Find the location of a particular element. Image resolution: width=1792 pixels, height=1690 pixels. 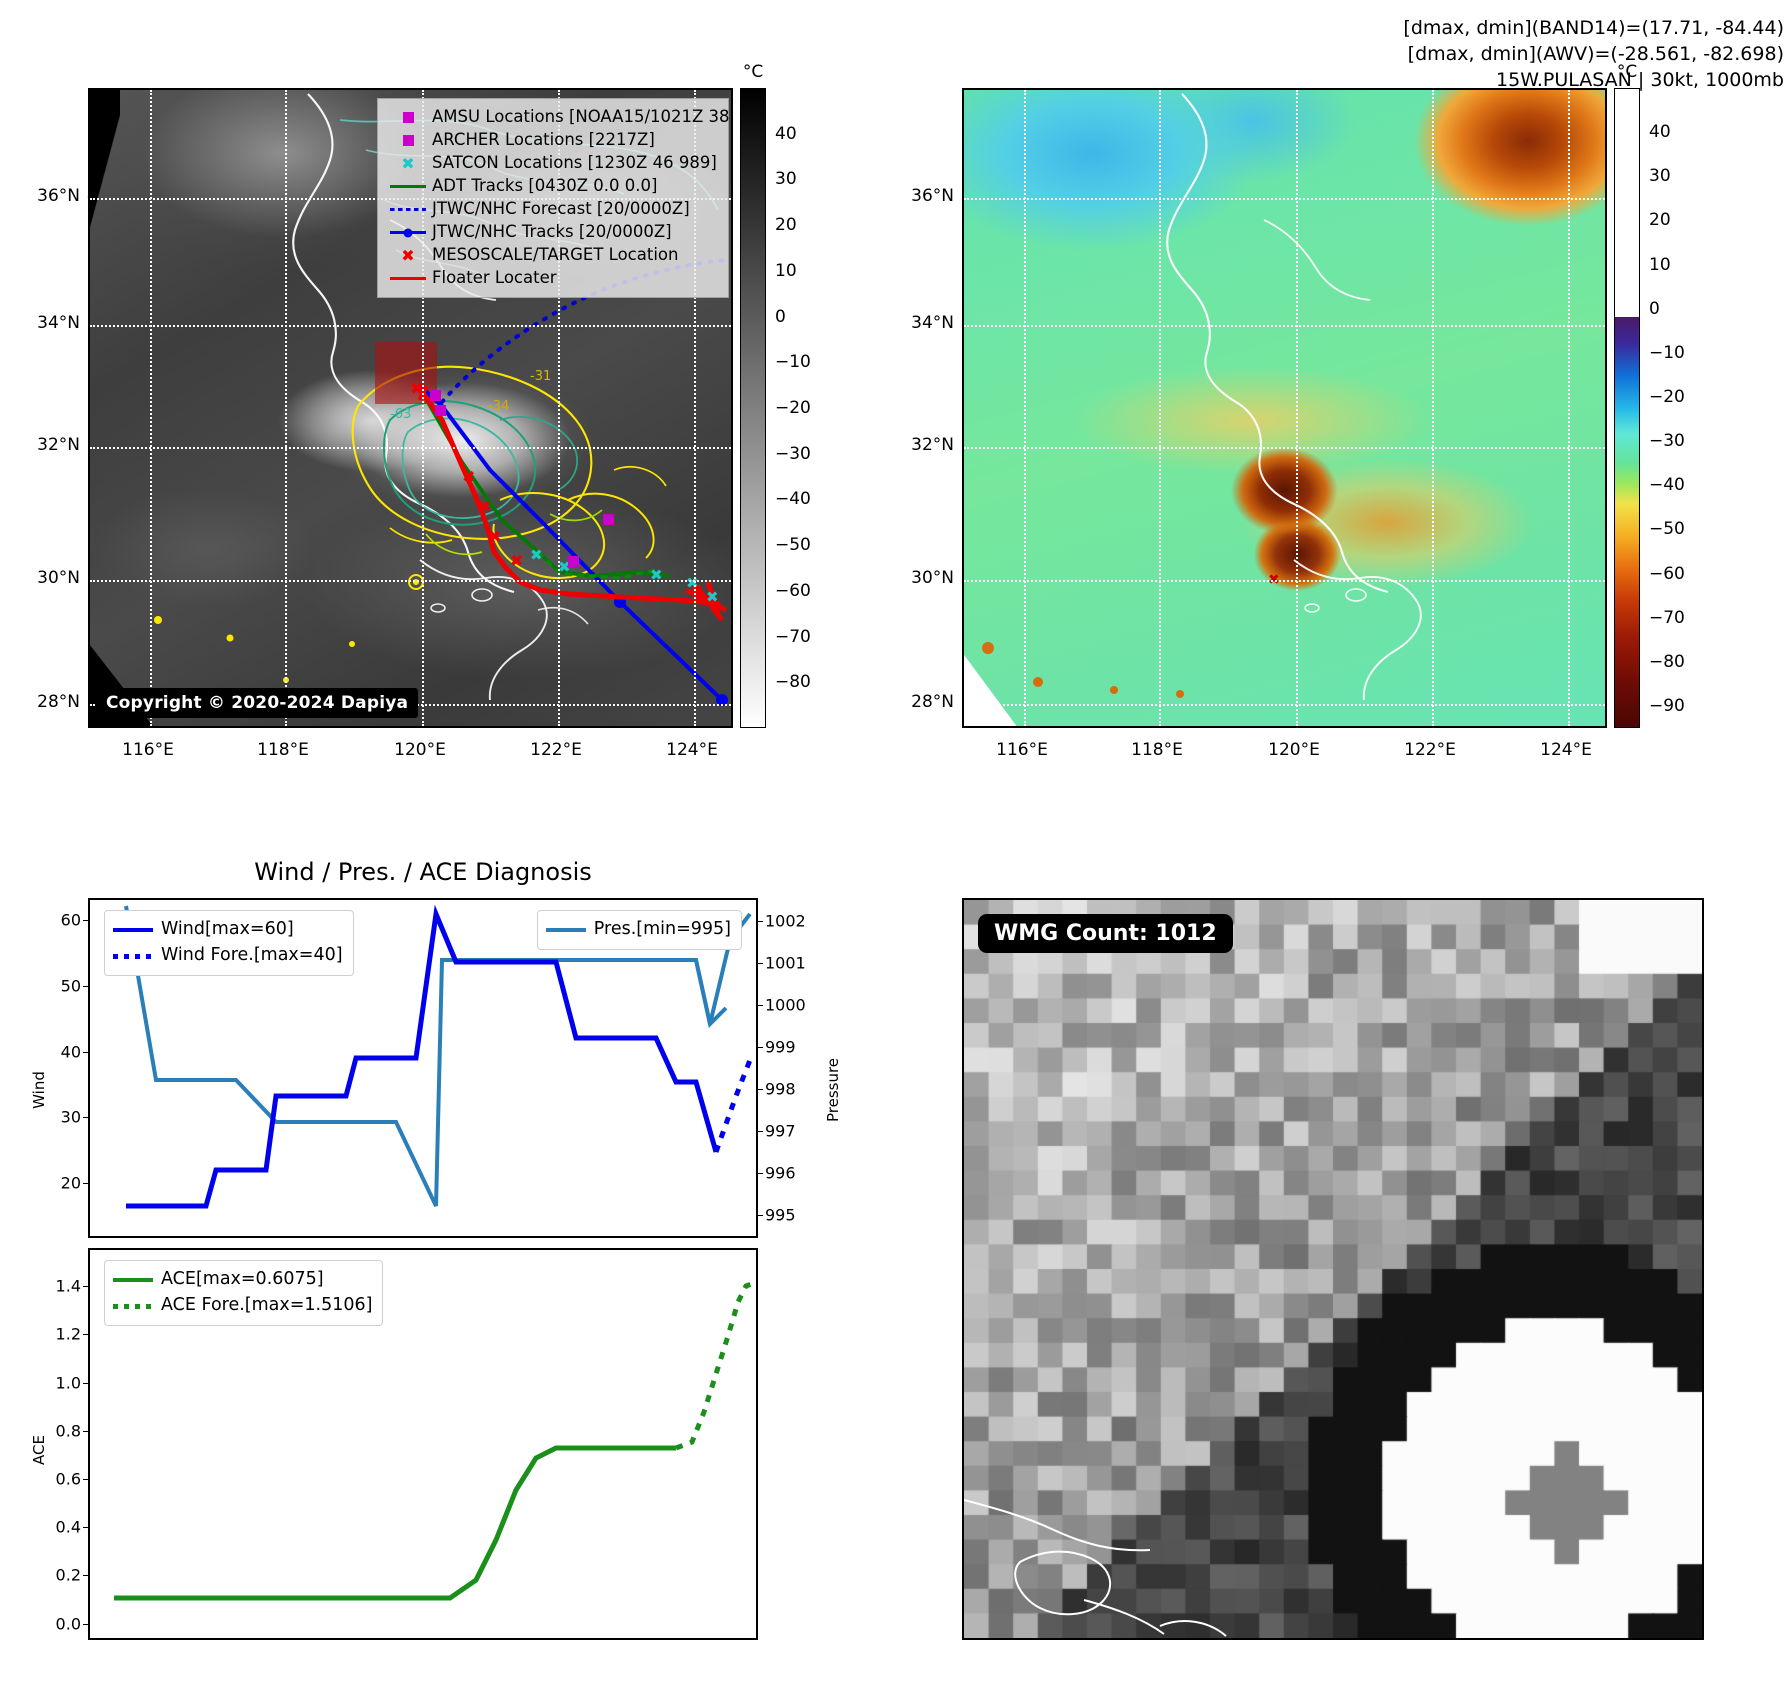

ir-lon-tick: 118°E is located at coordinates (283, 750).